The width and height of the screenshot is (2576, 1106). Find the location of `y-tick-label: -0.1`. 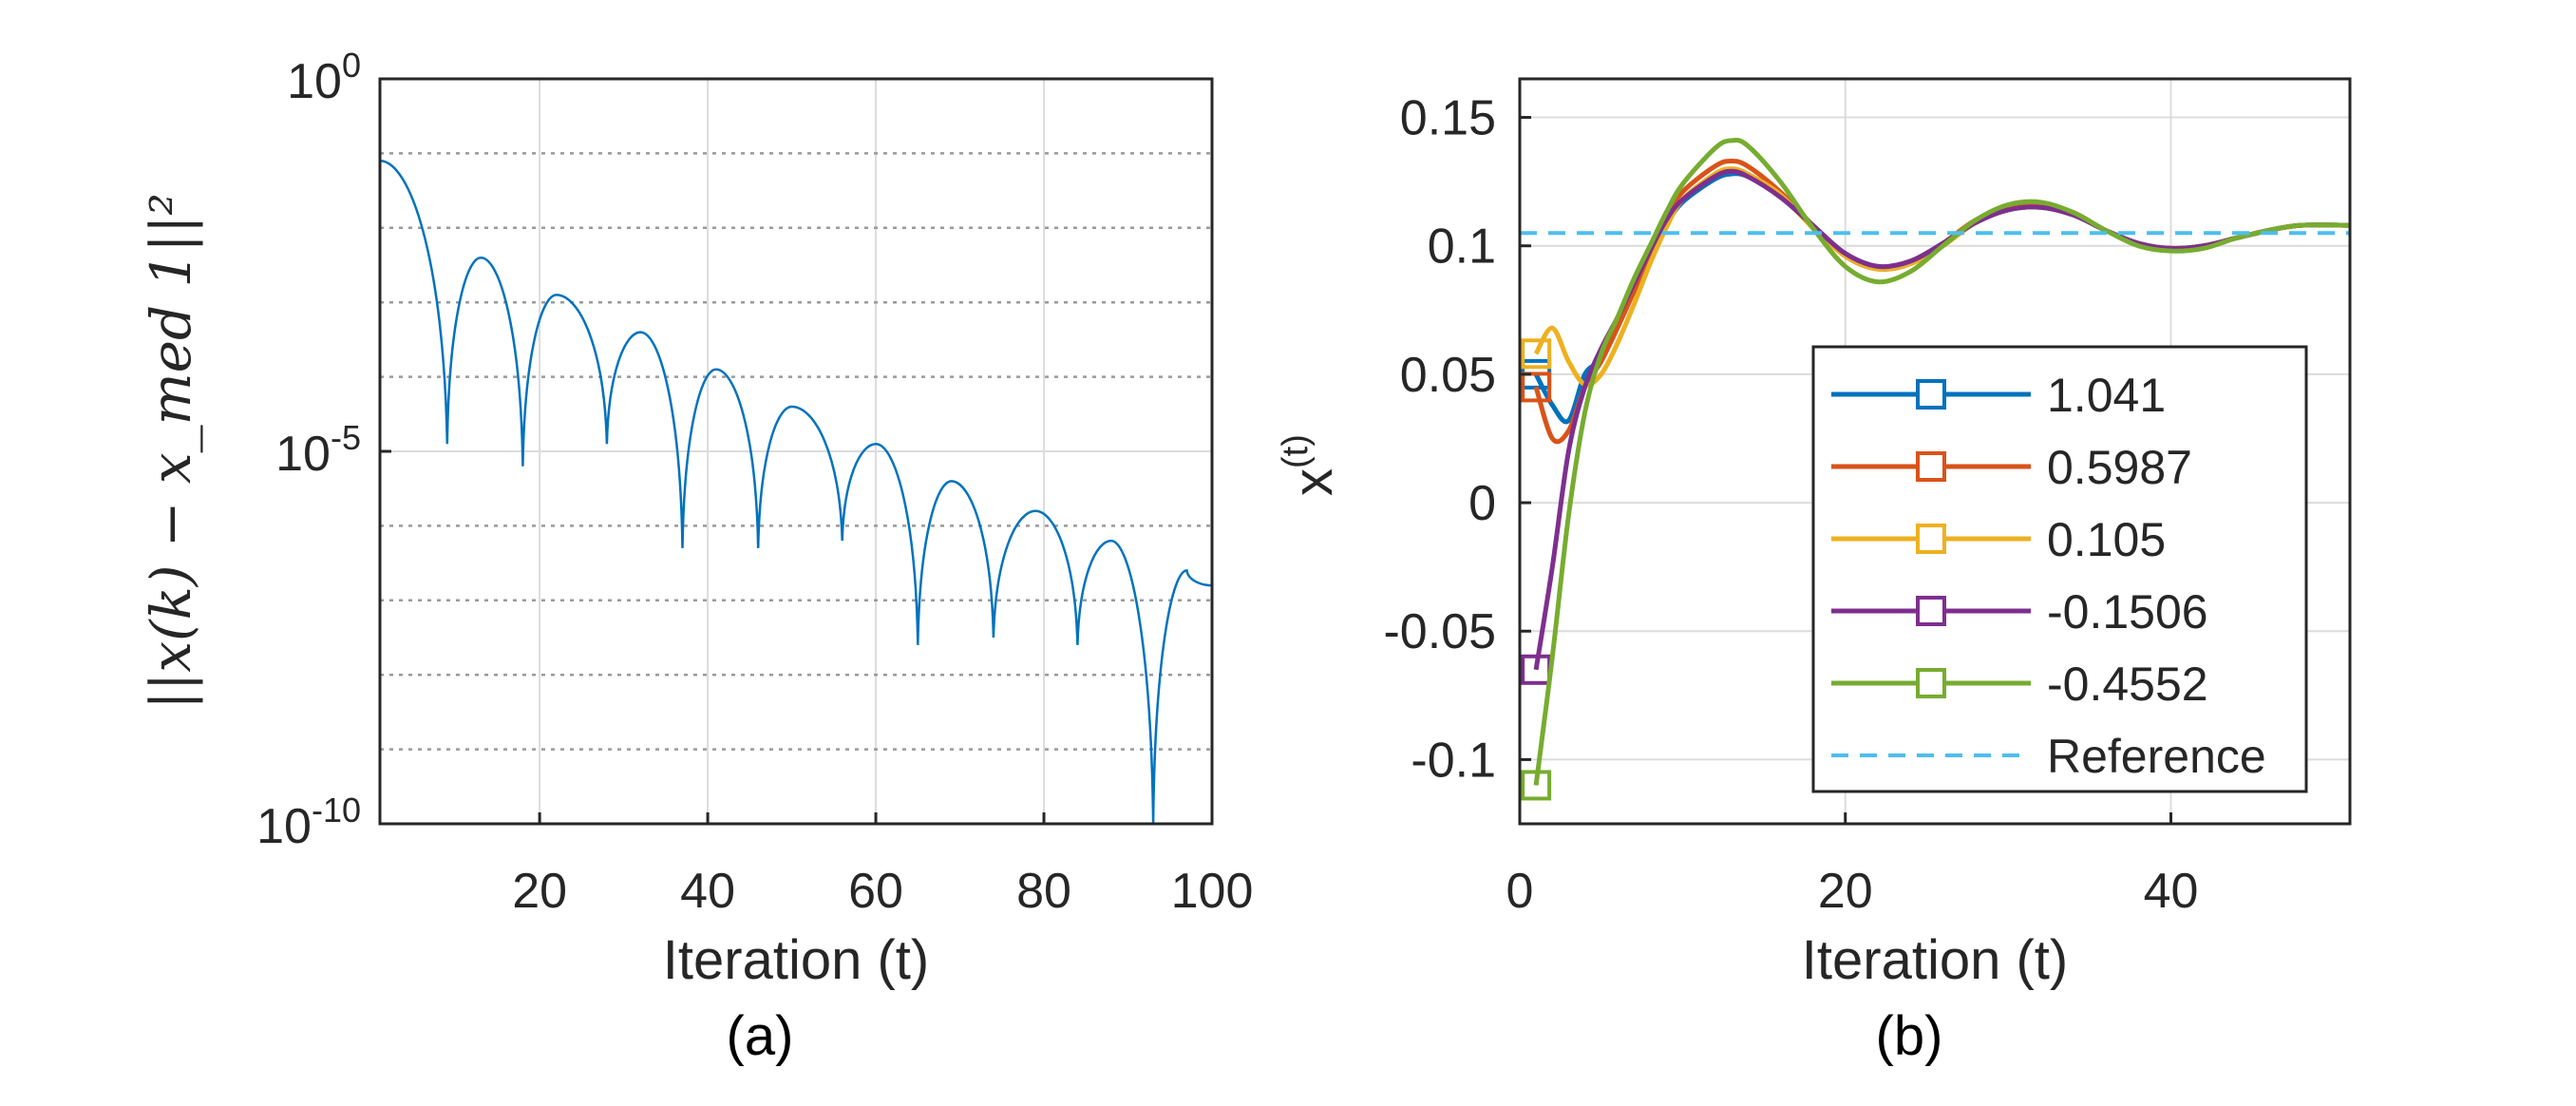

y-tick-label: -0.1 is located at coordinates (1453, 761).